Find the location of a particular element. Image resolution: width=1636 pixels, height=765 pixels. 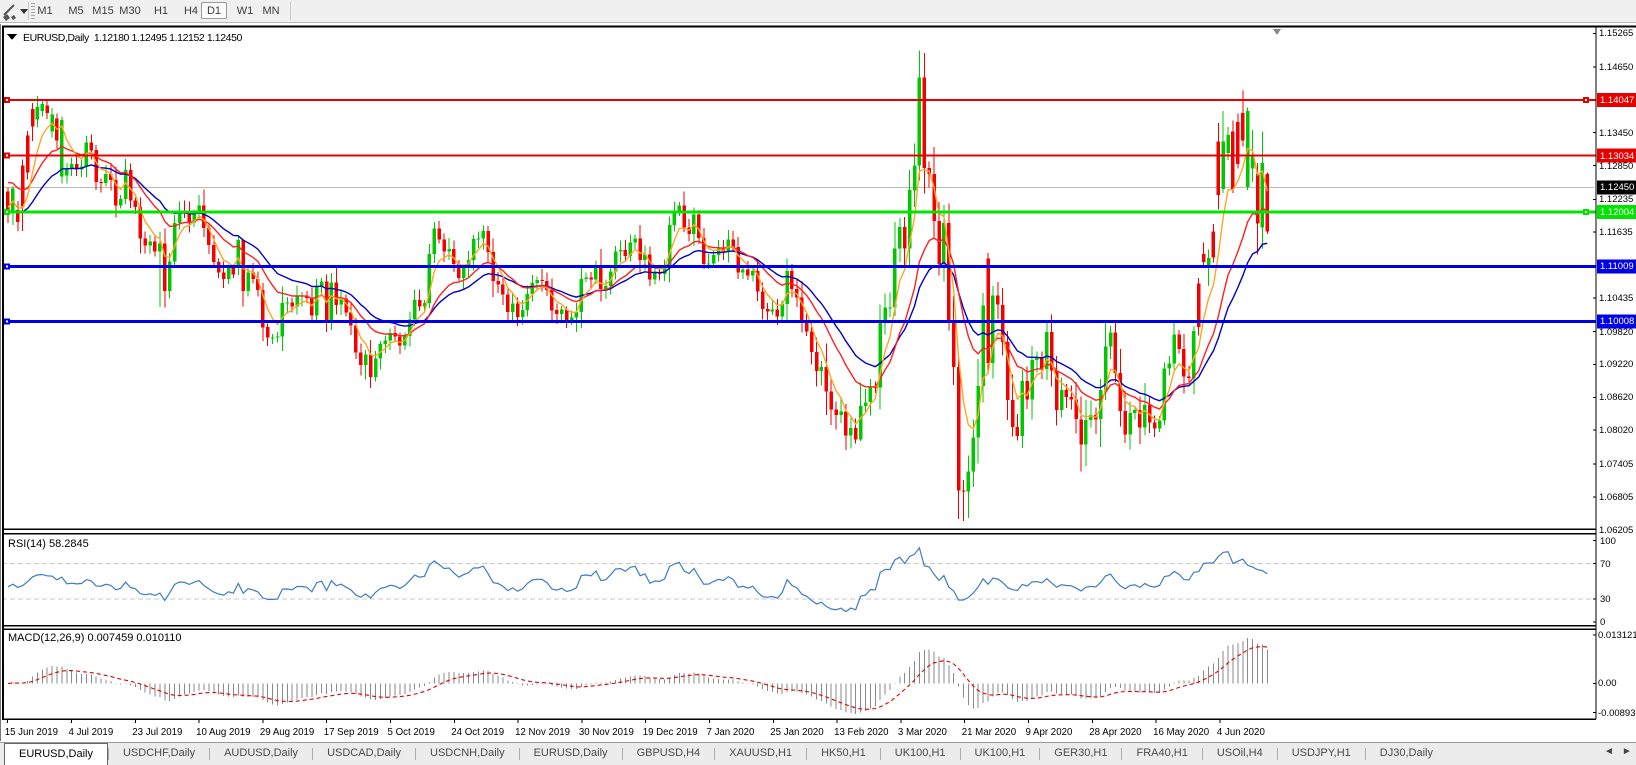

svg-text: 1.12450 is located at coordinates (1617, 187).